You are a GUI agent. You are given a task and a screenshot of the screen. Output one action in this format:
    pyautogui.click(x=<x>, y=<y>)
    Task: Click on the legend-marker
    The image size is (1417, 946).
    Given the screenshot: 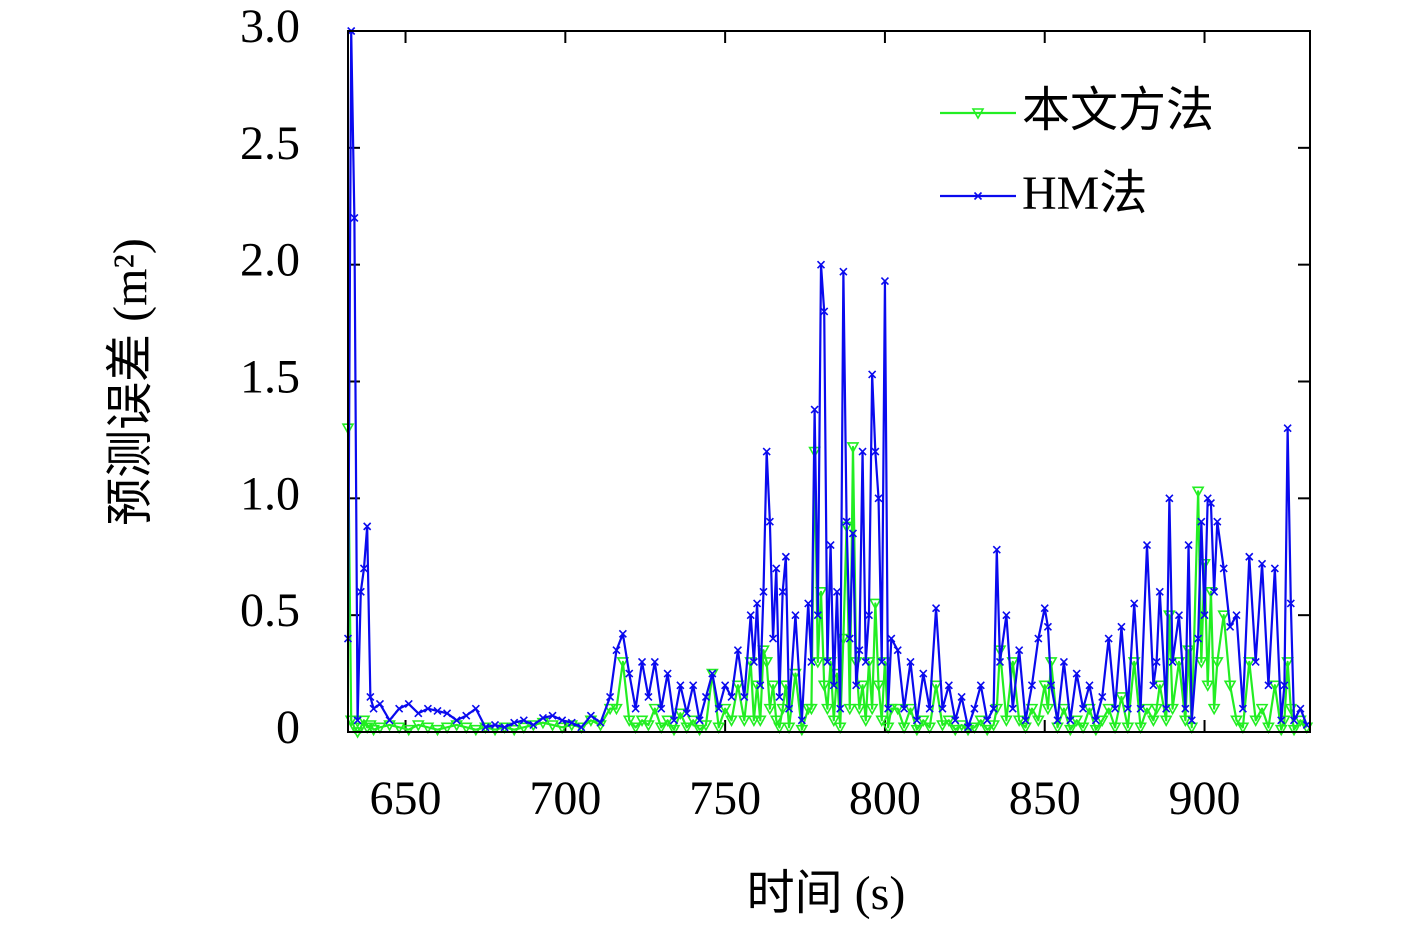 What is the action you would take?
    pyautogui.click(x=978, y=196)
    